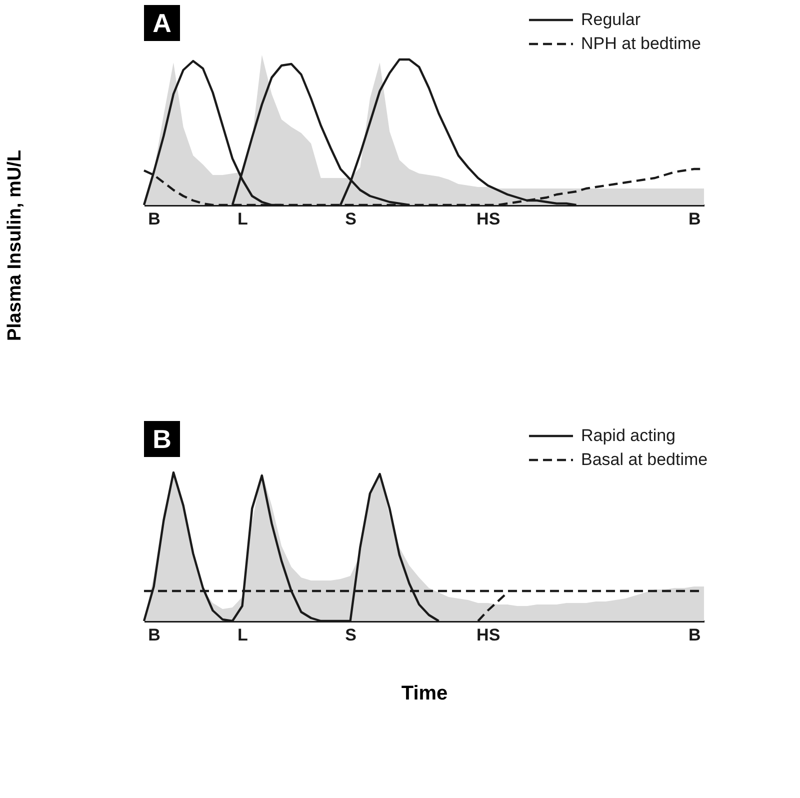 This screenshot has height=798, width=800. What do you see at coordinates (611, 19) in the screenshot?
I see `legend-label: Regular` at bounding box center [611, 19].